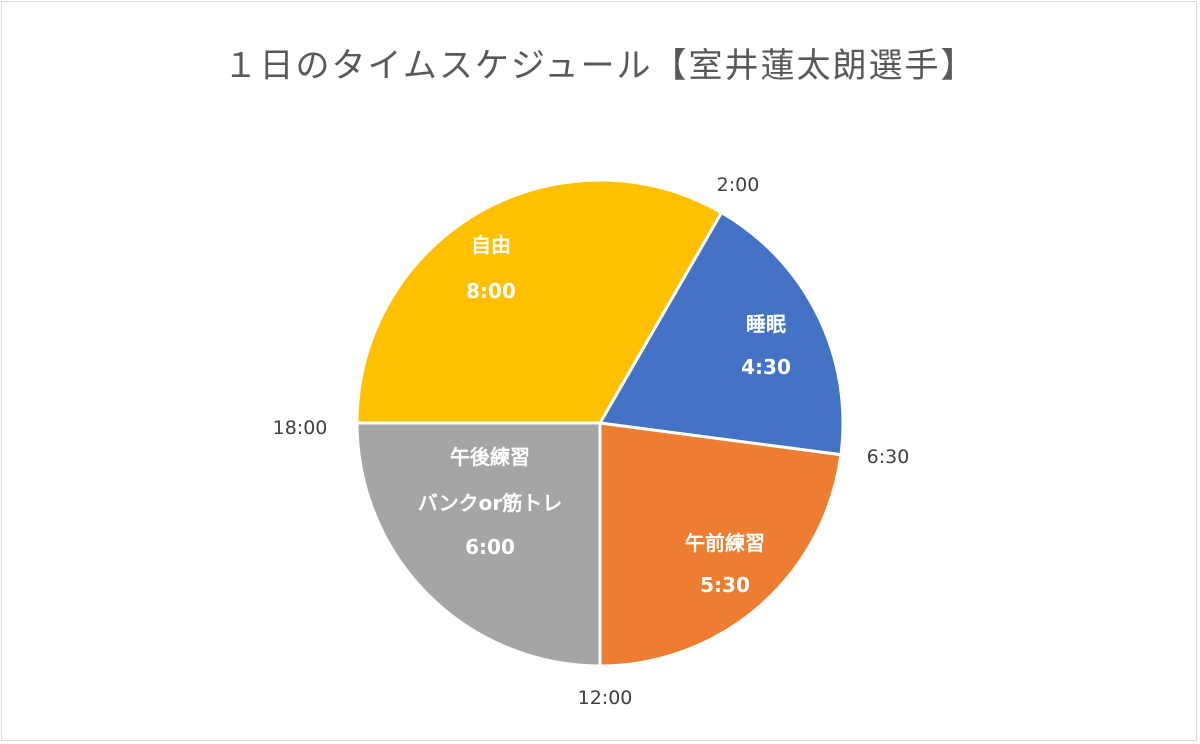 The width and height of the screenshot is (1200, 744). Describe the element at coordinates (490, 457) in the screenshot. I see `slice-label-afternoon-practice: 午後練習` at that location.